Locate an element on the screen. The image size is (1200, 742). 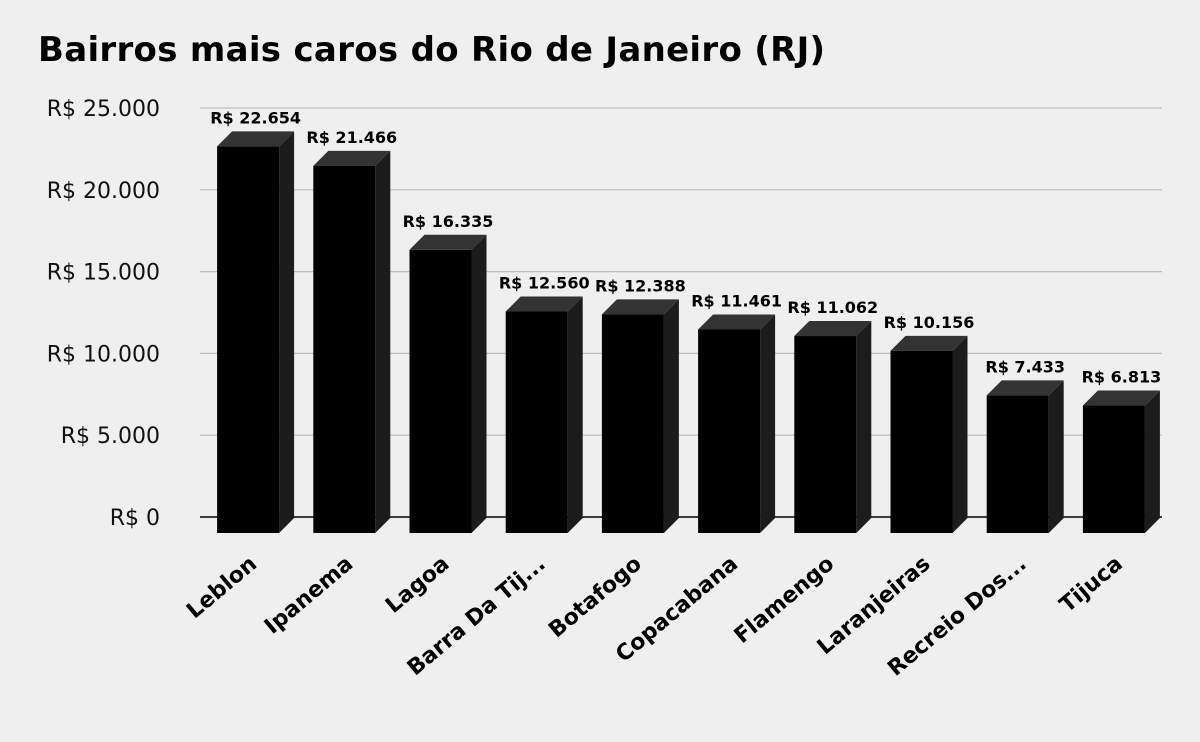
value-label: R$ 7.433 is located at coordinates (1025, 366).